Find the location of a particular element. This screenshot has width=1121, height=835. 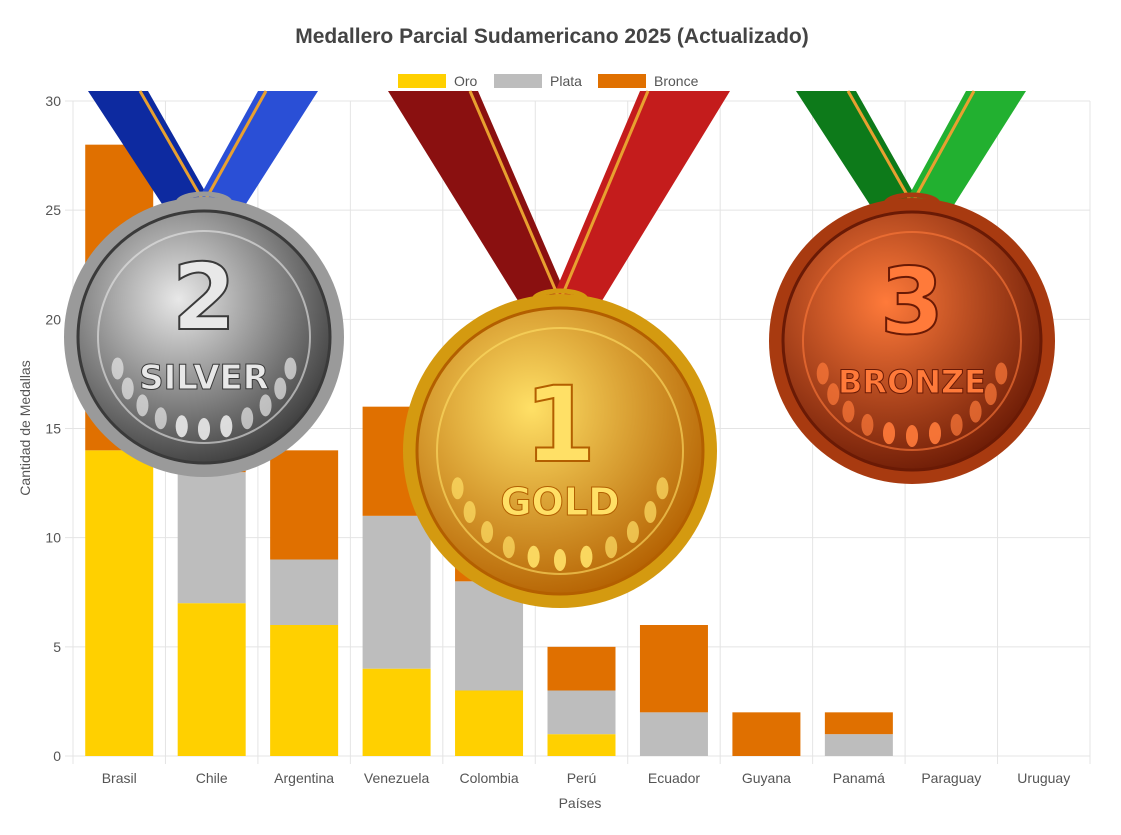

legend-swatch-bronce is located at coordinates (622, 81).